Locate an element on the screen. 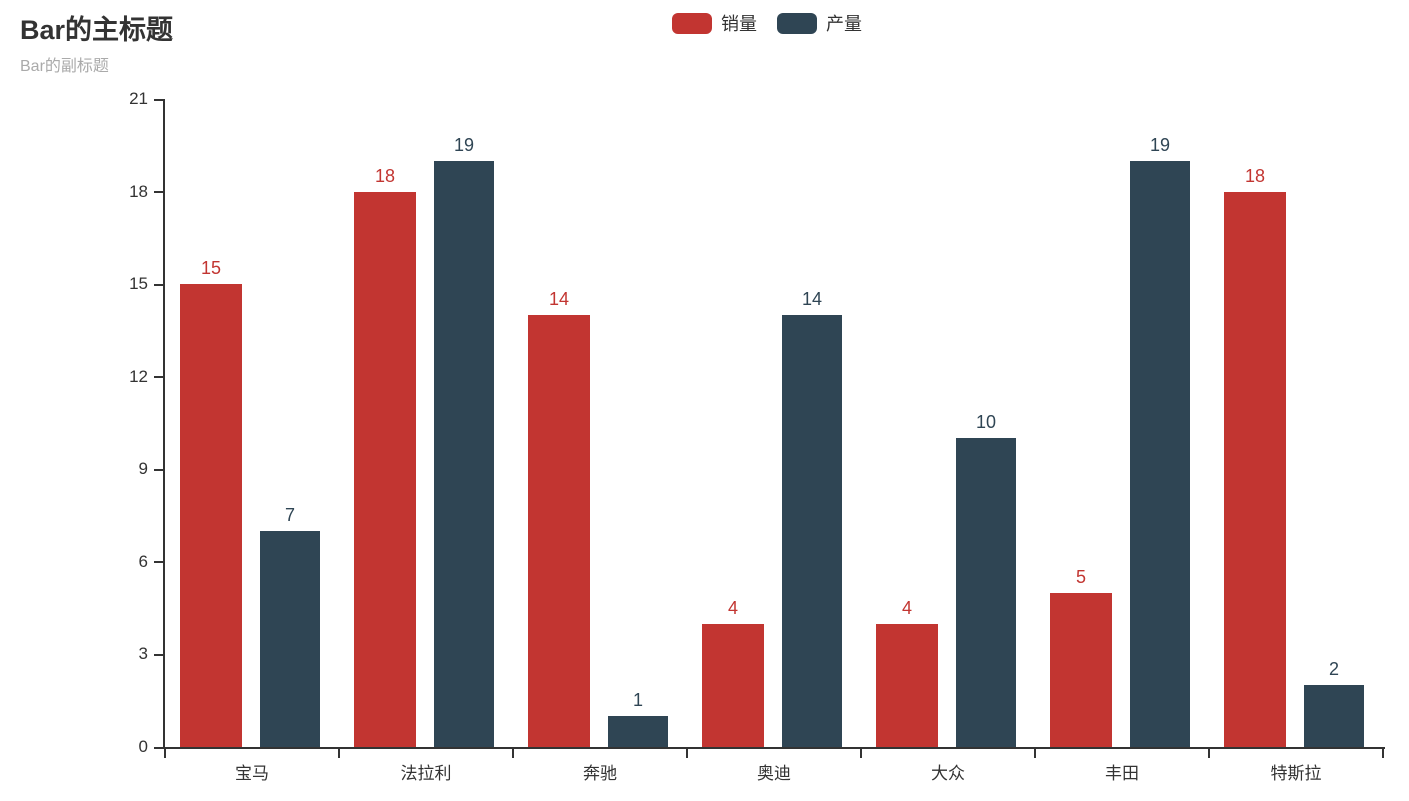  bar-value-label: 1 is located at coordinates (638, 700).